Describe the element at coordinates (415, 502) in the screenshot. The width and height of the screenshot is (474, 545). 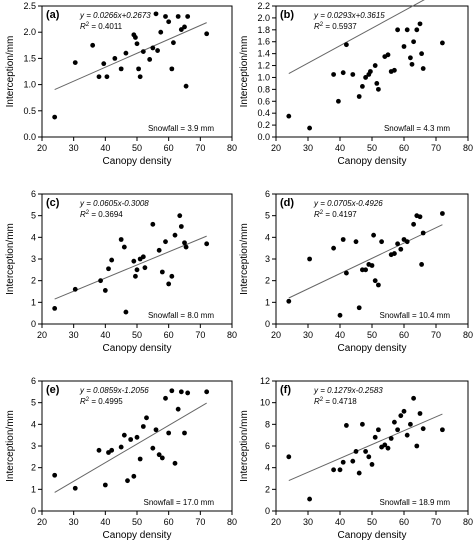
I see `snowfall-label: Snowfall = 18.9 mm` at that location.